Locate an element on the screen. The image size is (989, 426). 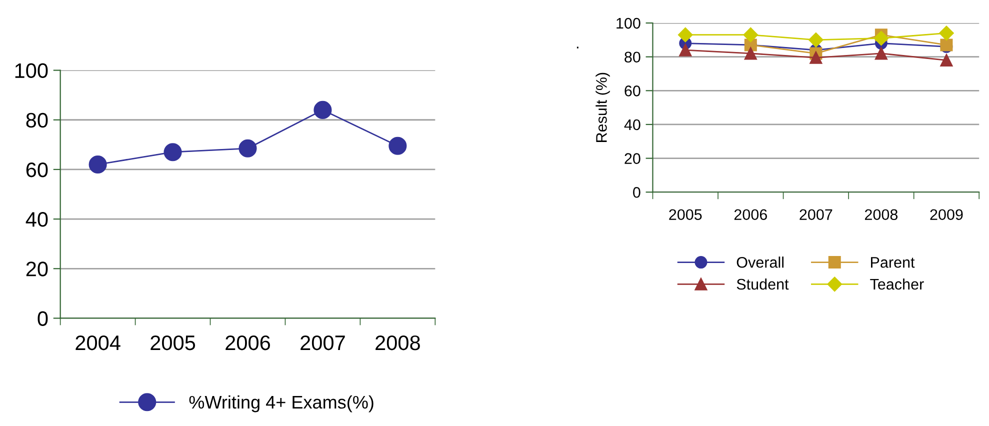
legend-label: Student is located at coordinates (762, 284).